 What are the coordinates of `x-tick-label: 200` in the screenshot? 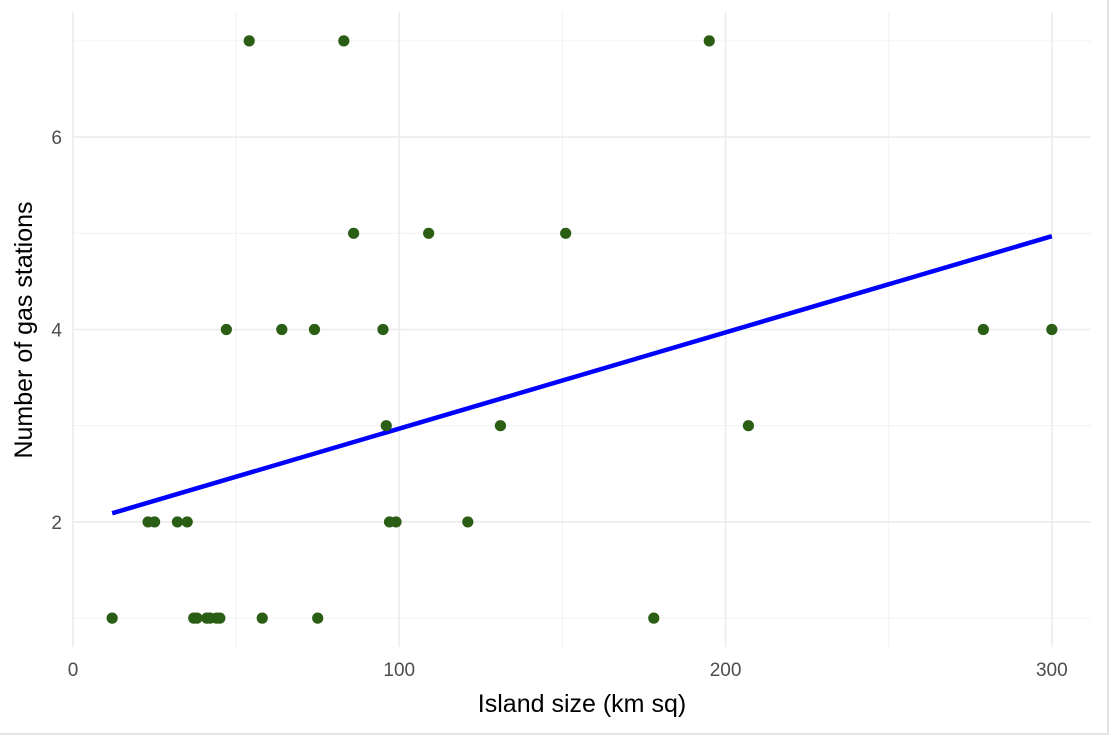 It's located at (726, 670).